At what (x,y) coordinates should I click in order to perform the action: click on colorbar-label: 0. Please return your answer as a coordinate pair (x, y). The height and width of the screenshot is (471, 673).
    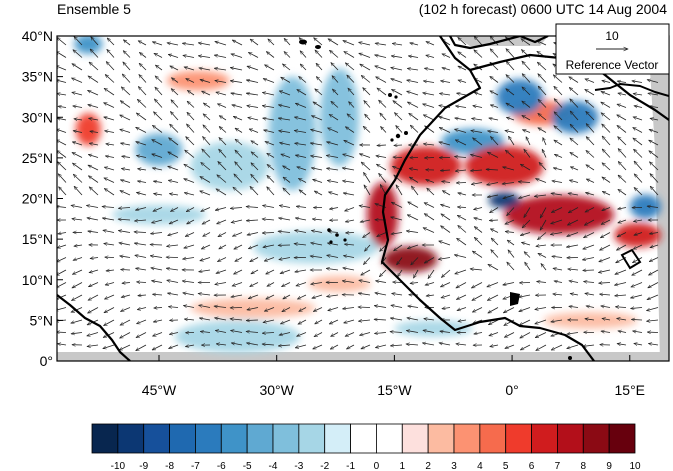
    Looking at the image, I should click on (377, 466).